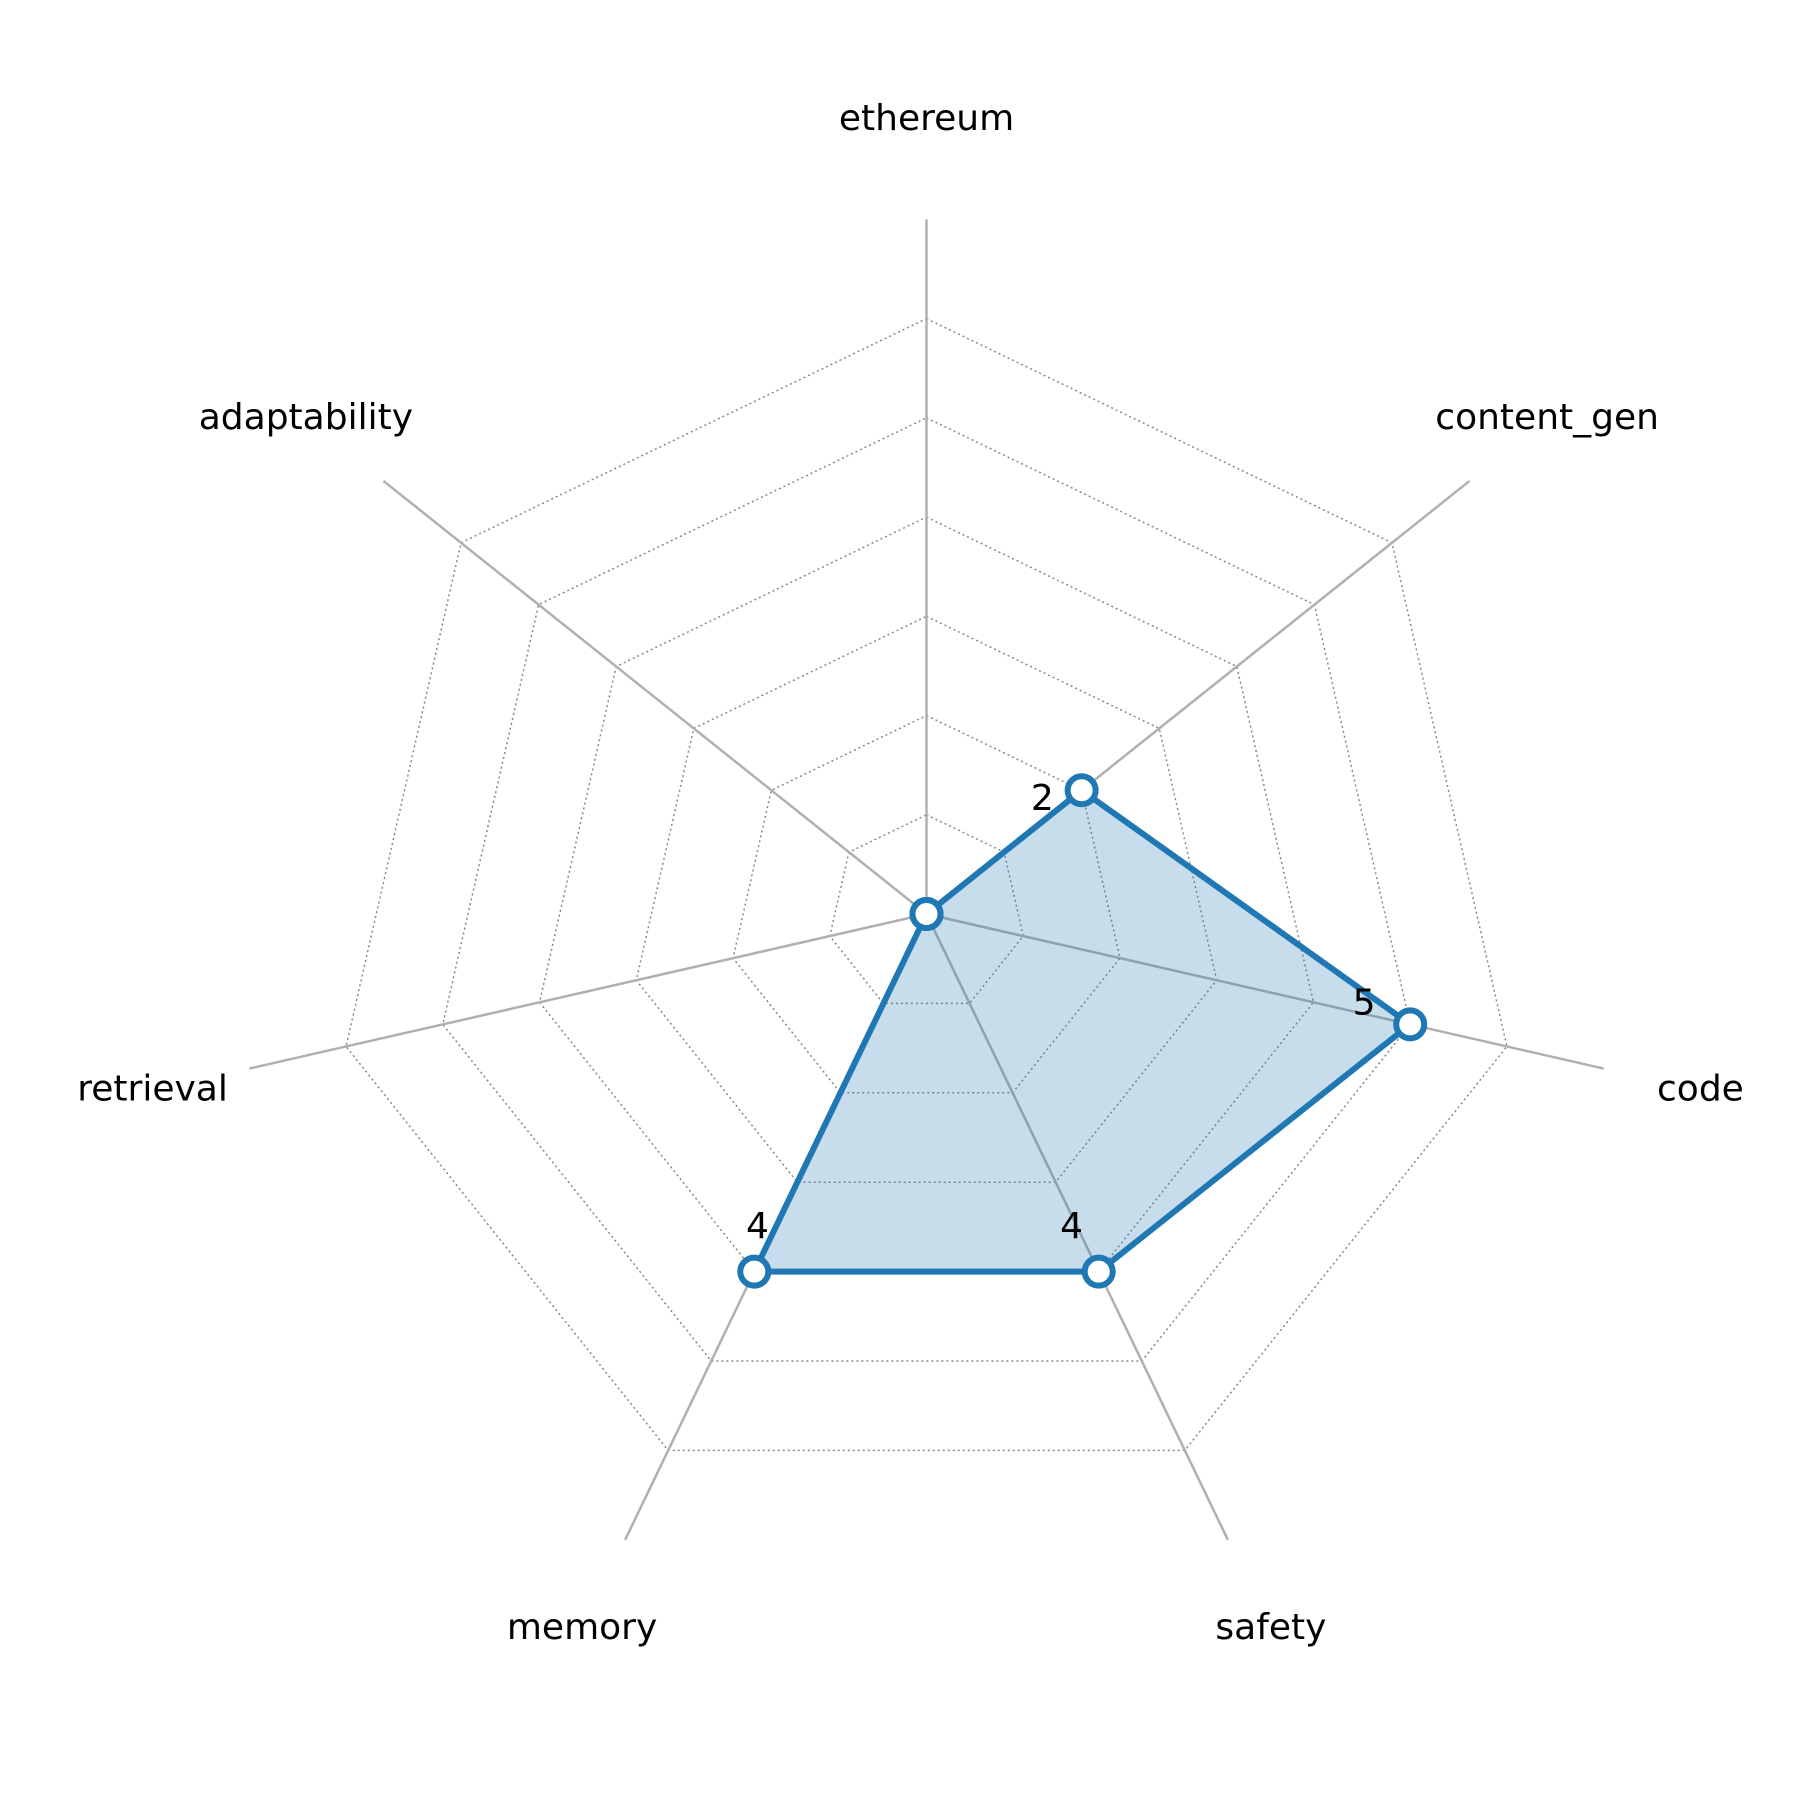 Image resolution: width=1800 pixels, height=1800 pixels. What do you see at coordinates (1042, 798) in the screenshot?
I see `value-label: 2` at bounding box center [1042, 798].